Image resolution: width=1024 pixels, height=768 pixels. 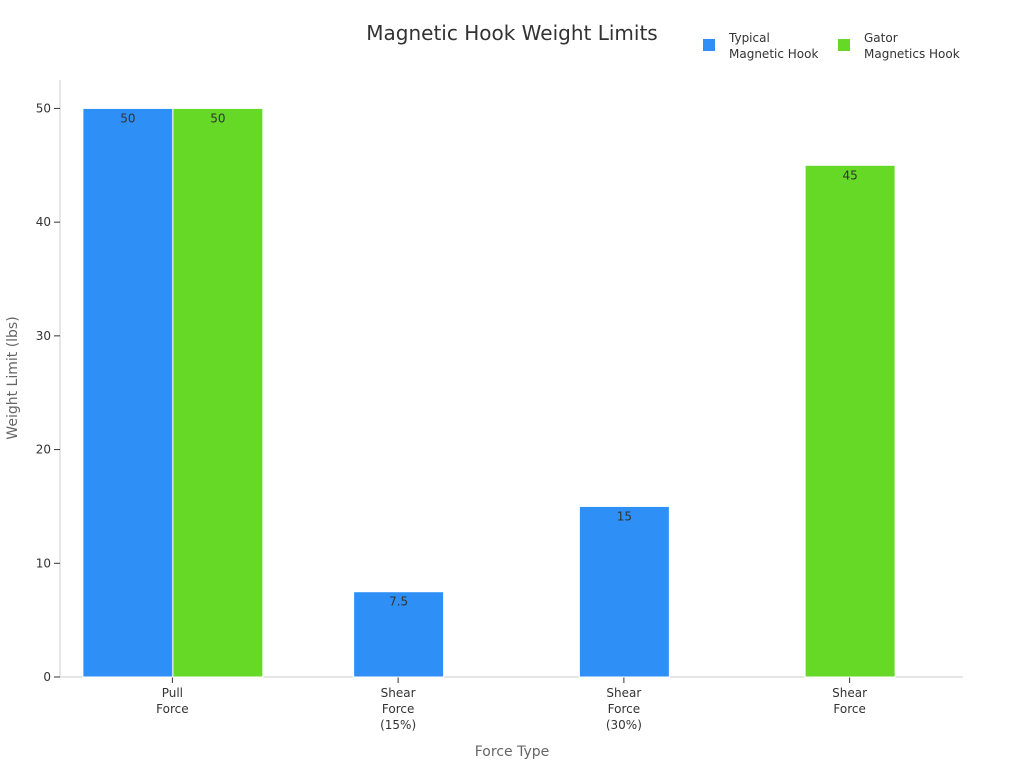 What do you see at coordinates (43, 563) in the screenshot?
I see `y-tick-label: 10` at bounding box center [43, 563].